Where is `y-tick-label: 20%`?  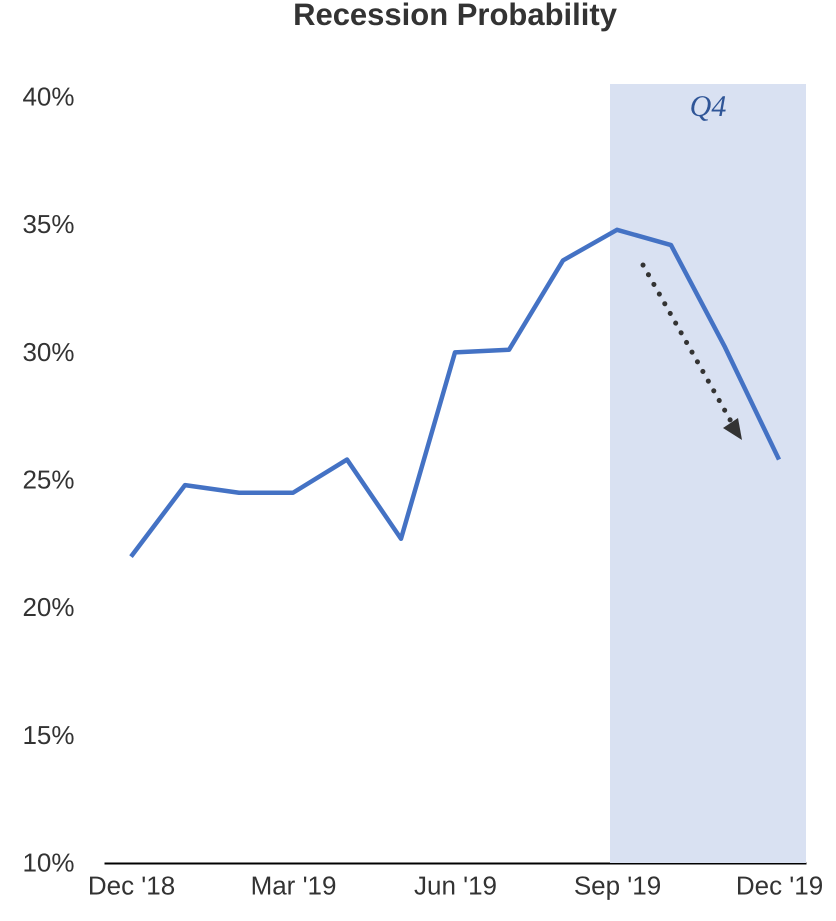
y-tick-label: 20% is located at coordinates (48, 607).